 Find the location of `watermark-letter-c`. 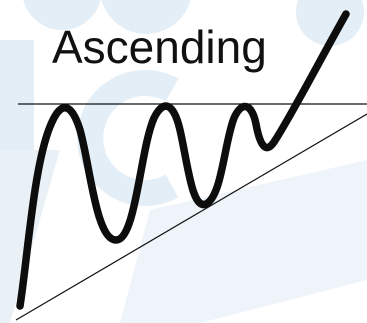

watermark-letter-c is located at coordinates (128, 138).